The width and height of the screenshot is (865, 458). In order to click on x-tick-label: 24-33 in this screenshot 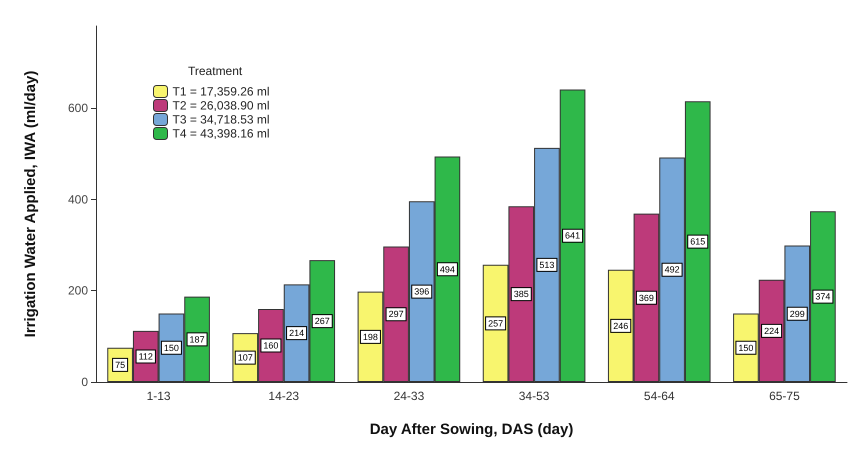, I will do `click(409, 396)`.